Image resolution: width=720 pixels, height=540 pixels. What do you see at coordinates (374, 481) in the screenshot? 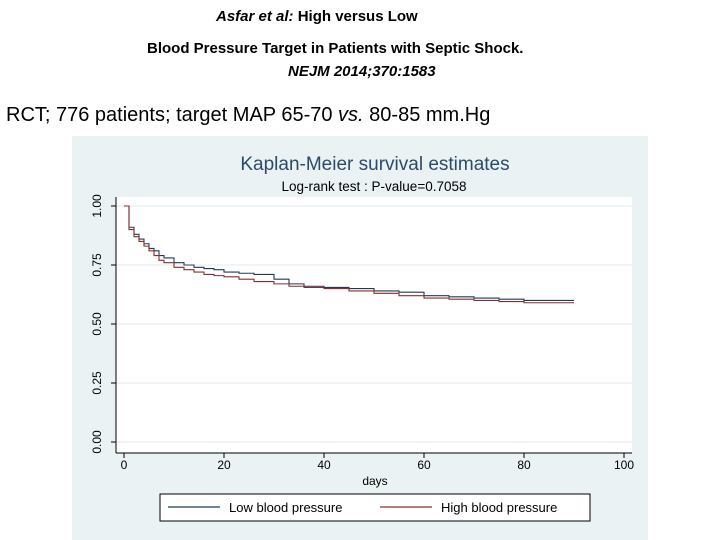
I see `x-axis-label: days` at bounding box center [374, 481].